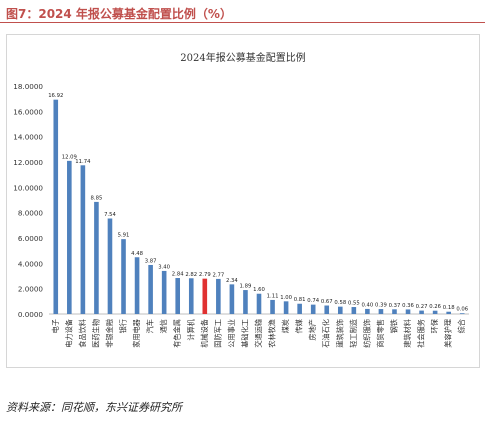 The image size is (485, 421). I want to click on category-label: 银行, so click(123, 326).